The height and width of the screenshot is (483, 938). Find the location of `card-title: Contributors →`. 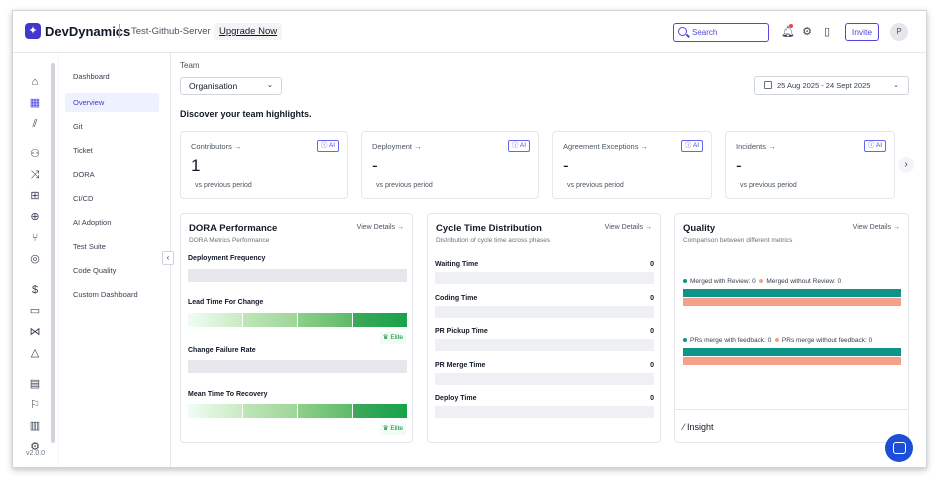

card-title: Contributors → is located at coordinates (216, 146).